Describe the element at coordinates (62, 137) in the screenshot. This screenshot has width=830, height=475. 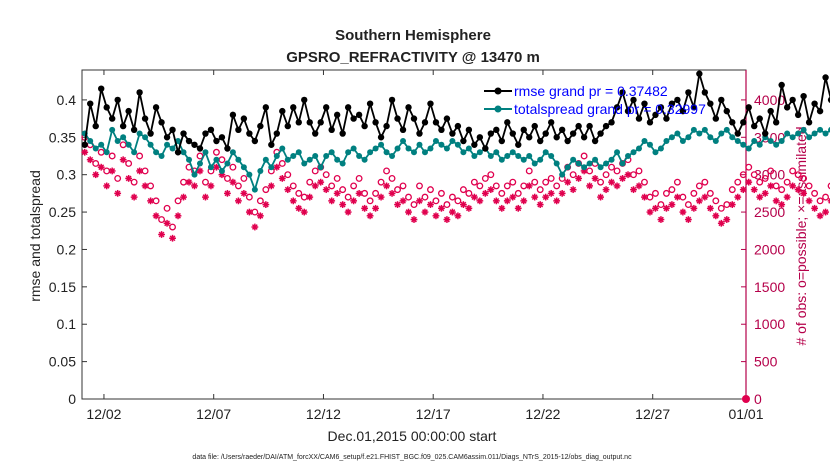
I see `y-tick-label: 0.35` at that location.